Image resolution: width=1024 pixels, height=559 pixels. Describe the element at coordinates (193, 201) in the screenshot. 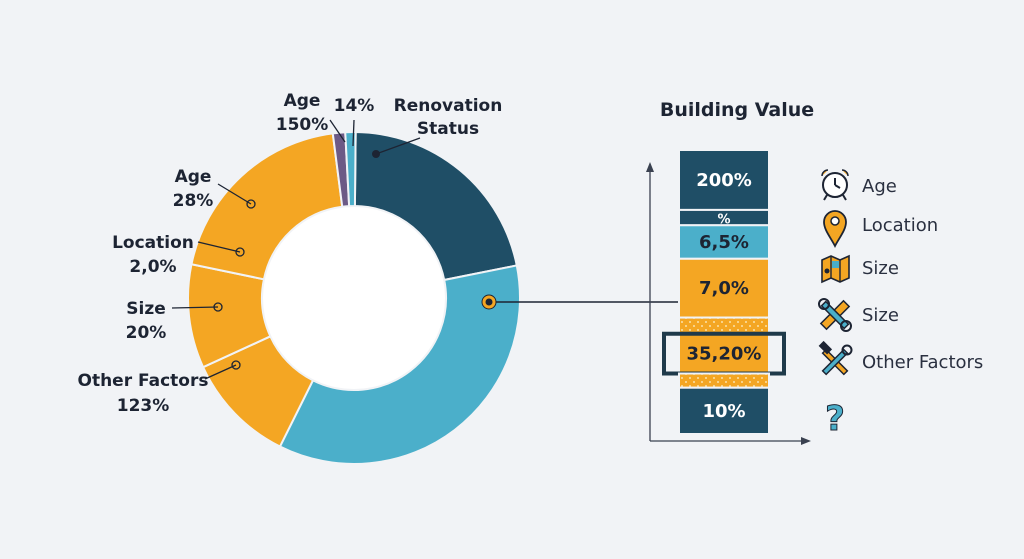

I see `callout-age-value: 28%` at that location.